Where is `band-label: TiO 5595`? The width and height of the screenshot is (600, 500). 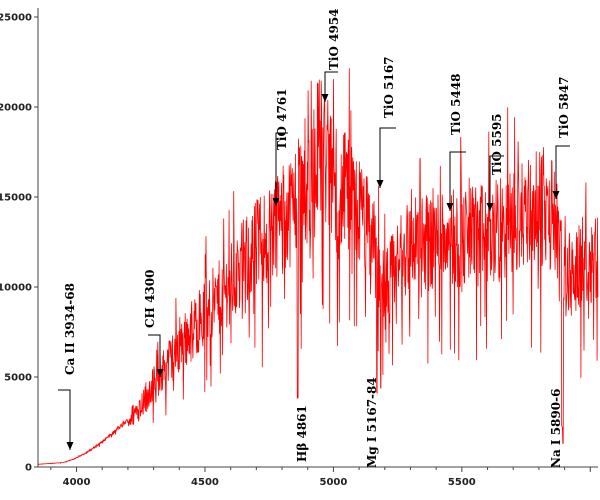
band-label: TiO 5595 is located at coordinates (497, 144).